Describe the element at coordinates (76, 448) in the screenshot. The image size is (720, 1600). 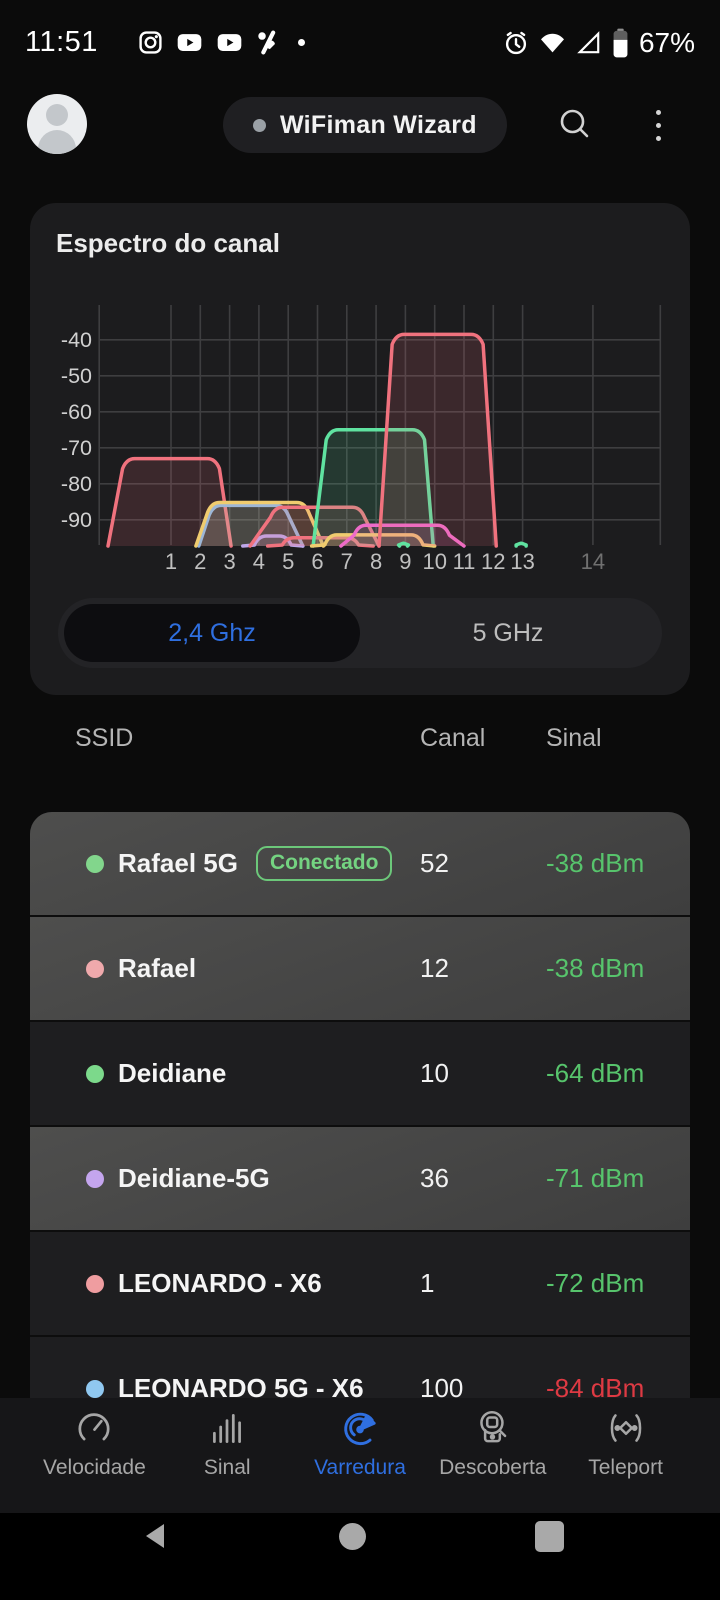
I see `svg-text: -70` at that location.